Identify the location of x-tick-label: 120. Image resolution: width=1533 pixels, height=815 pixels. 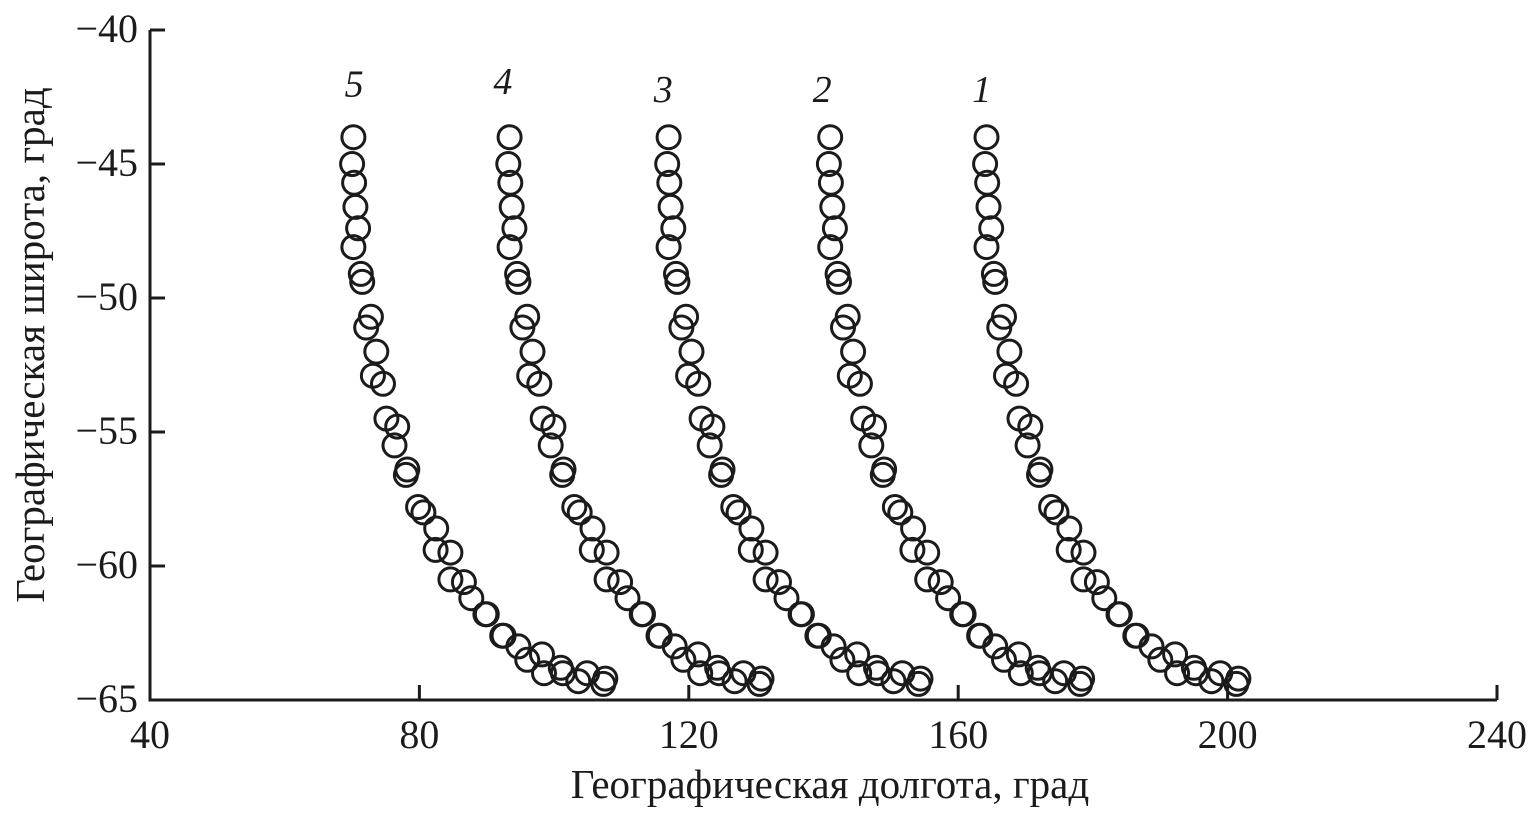
(689, 734).